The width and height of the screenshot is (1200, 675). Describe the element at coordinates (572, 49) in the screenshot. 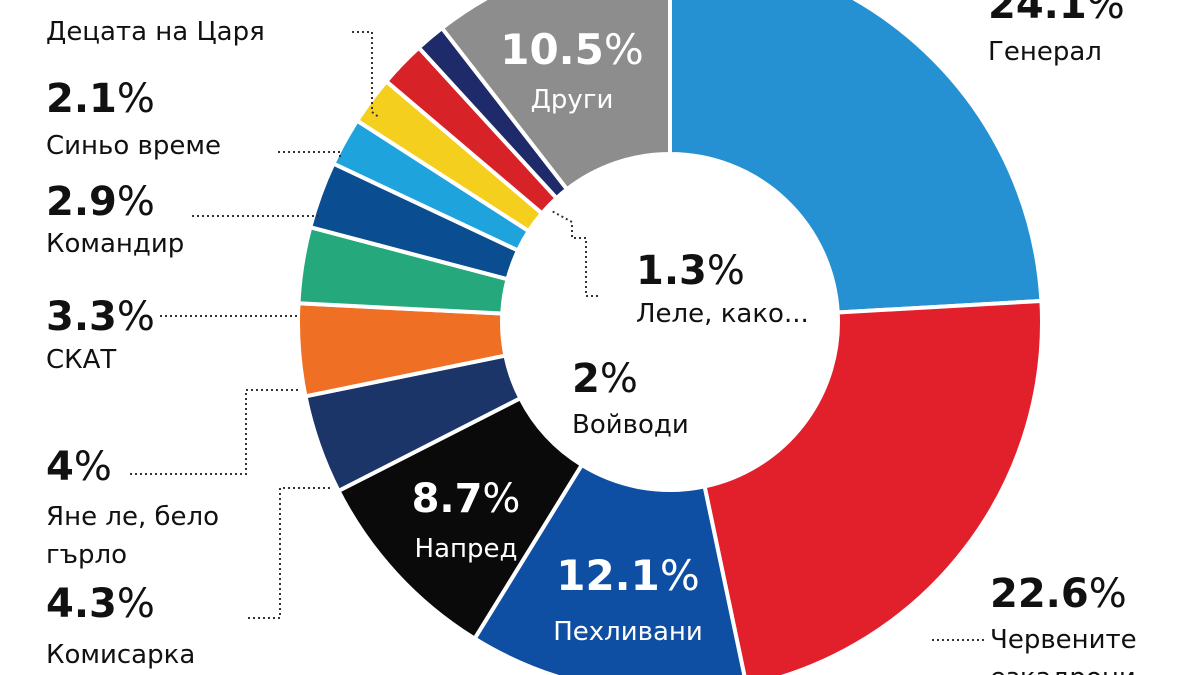

I see `value-label-други: 10.5%` at that location.